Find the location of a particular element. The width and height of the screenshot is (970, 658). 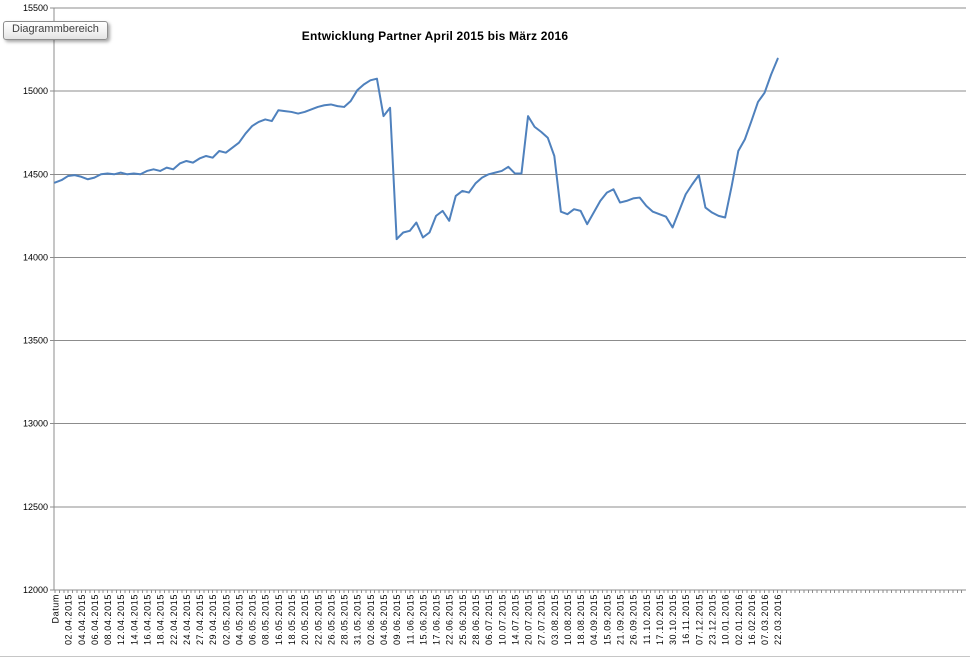

x-axis-ticks is located at coordinates (508, 591).